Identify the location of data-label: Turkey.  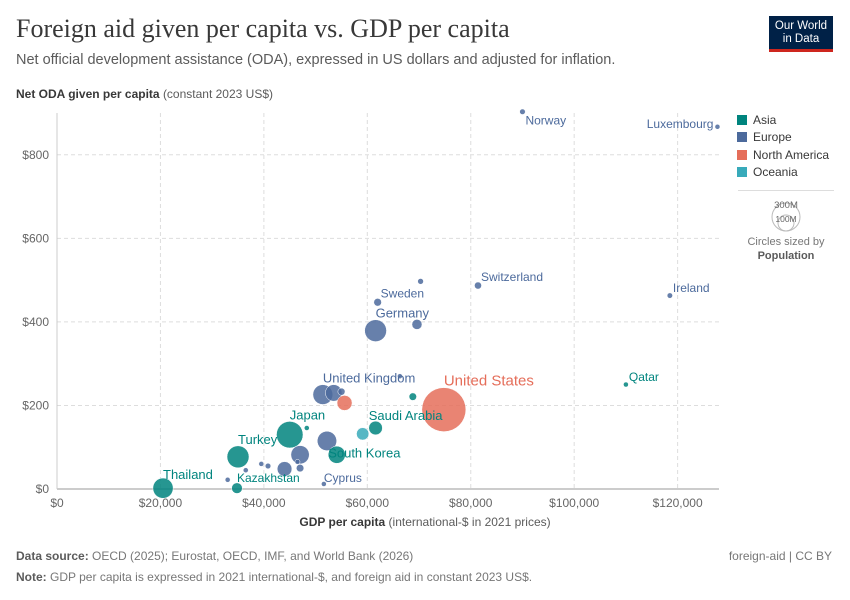
(258, 439).